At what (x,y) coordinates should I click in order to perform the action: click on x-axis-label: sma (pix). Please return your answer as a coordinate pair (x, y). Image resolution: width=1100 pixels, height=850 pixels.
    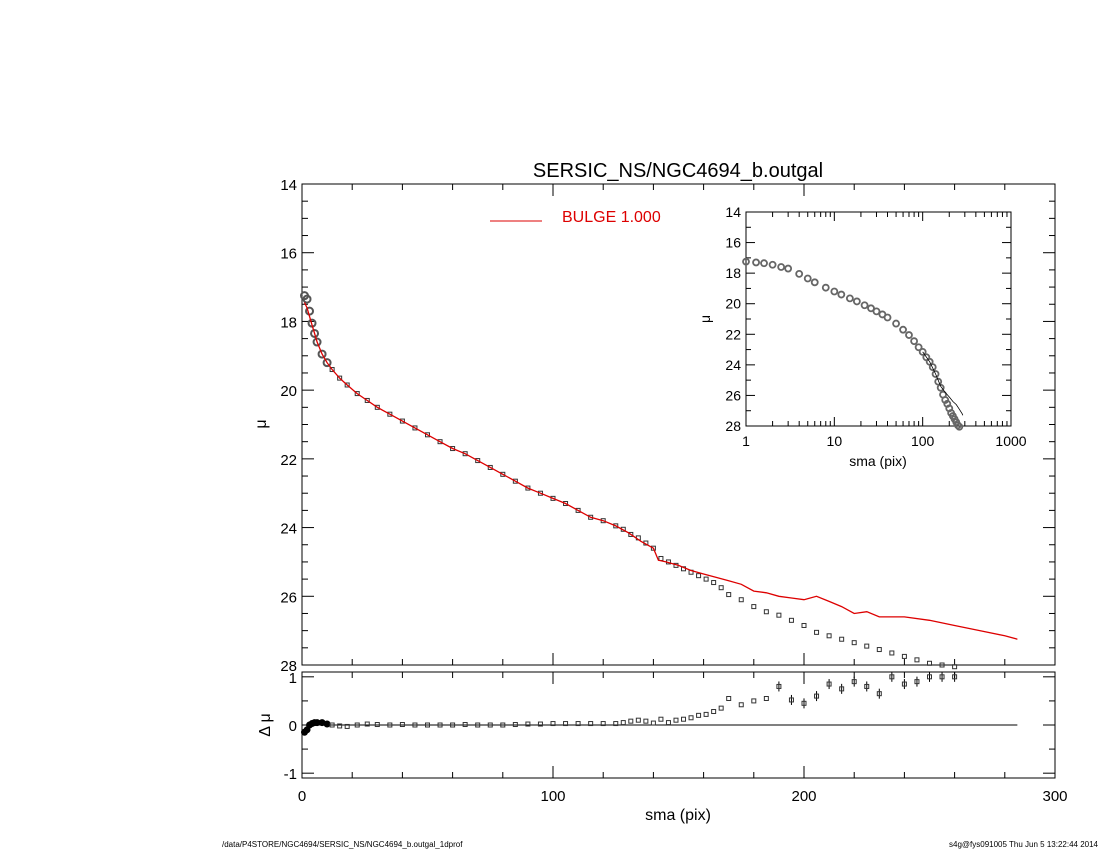
    Looking at the image, I should click on (678, 815).